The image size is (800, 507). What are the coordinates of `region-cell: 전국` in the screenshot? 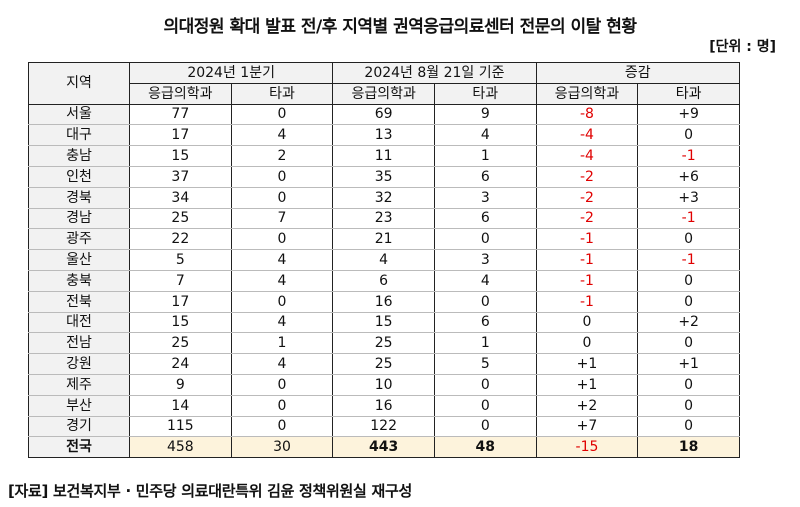 It's located at (79, 447).